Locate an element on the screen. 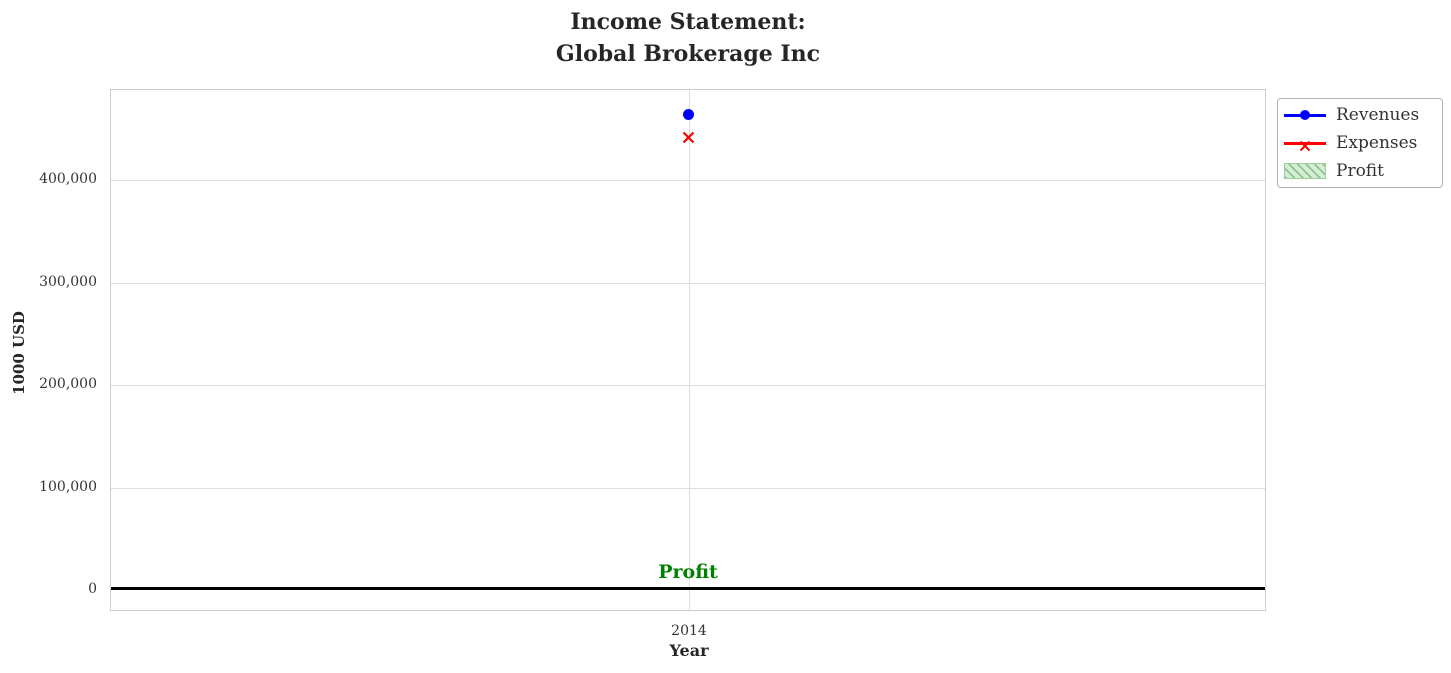 The width and height of the screenshot is (1451, 673). profit-hatch-icon is located at coordinates (1305, 171).